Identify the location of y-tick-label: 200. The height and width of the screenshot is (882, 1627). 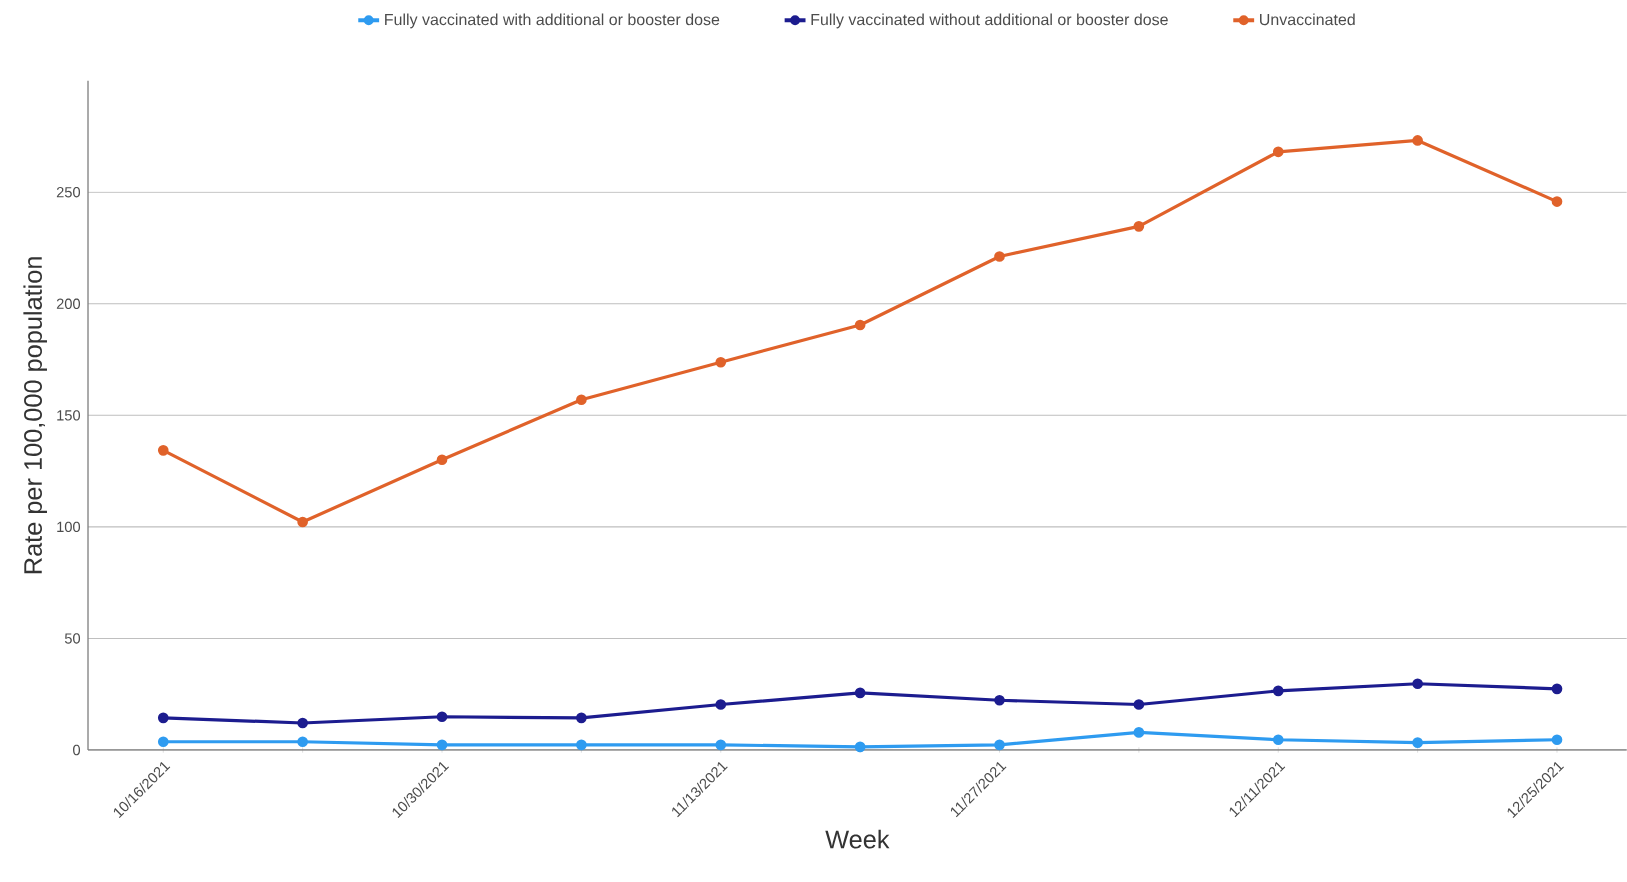
(68, 303).